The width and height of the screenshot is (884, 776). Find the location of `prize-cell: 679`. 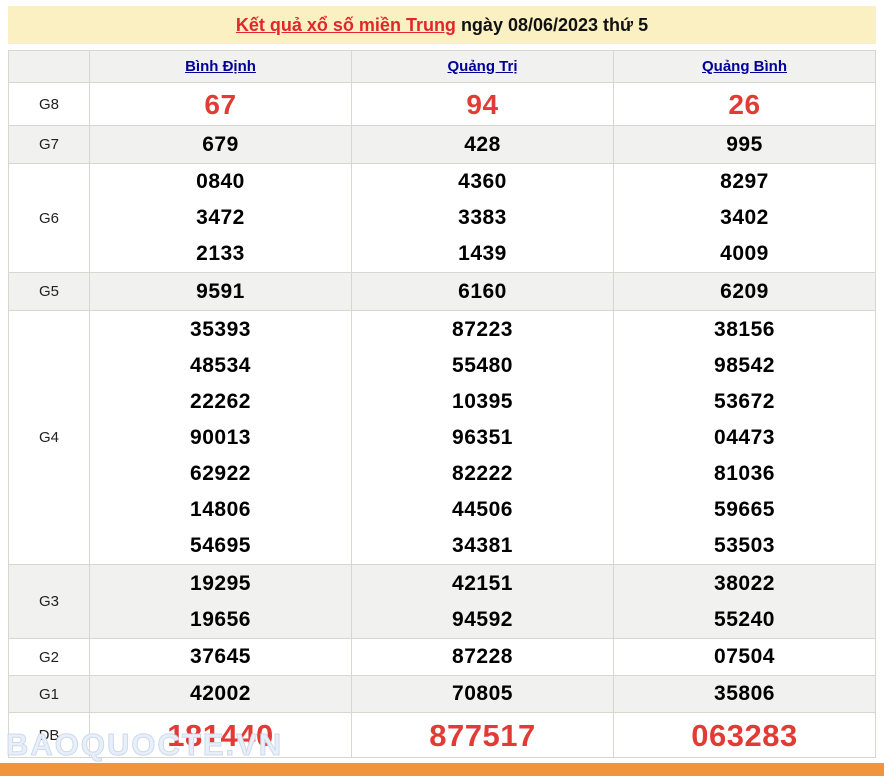

prize-cell: 679 is located at coordinates (220, 144).